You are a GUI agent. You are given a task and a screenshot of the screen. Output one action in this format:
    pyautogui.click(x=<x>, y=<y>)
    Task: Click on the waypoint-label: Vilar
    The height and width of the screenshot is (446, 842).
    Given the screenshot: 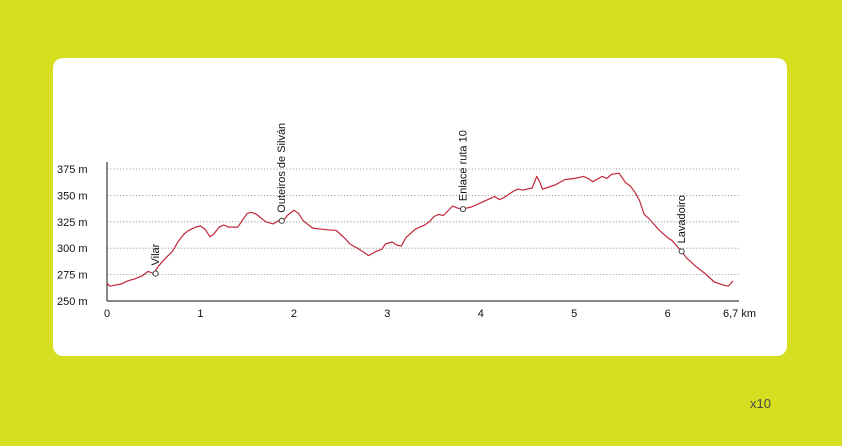 What is the action you would take?
    pyautogui.click(x=156, y=254)
    